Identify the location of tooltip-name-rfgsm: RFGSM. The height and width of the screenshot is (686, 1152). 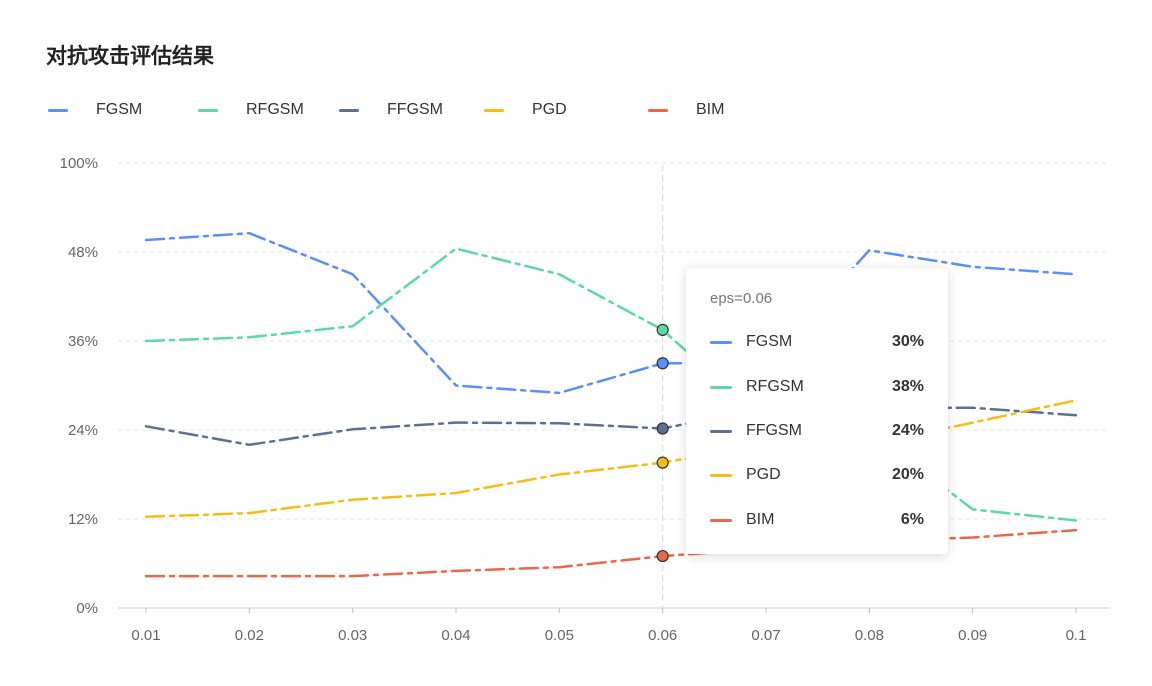
(775, 386).